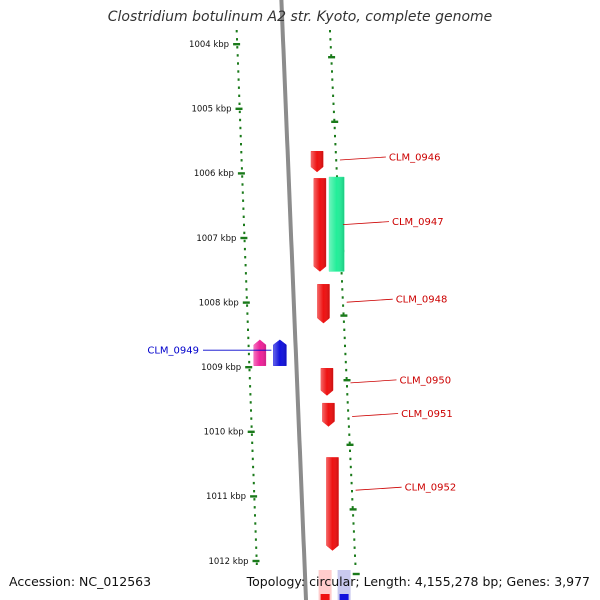 The image size is (600, 600). Describe the element at coordinates (259, 352) in the screenshot. I see `gene-CLM_0949-pink-shading` at that location.